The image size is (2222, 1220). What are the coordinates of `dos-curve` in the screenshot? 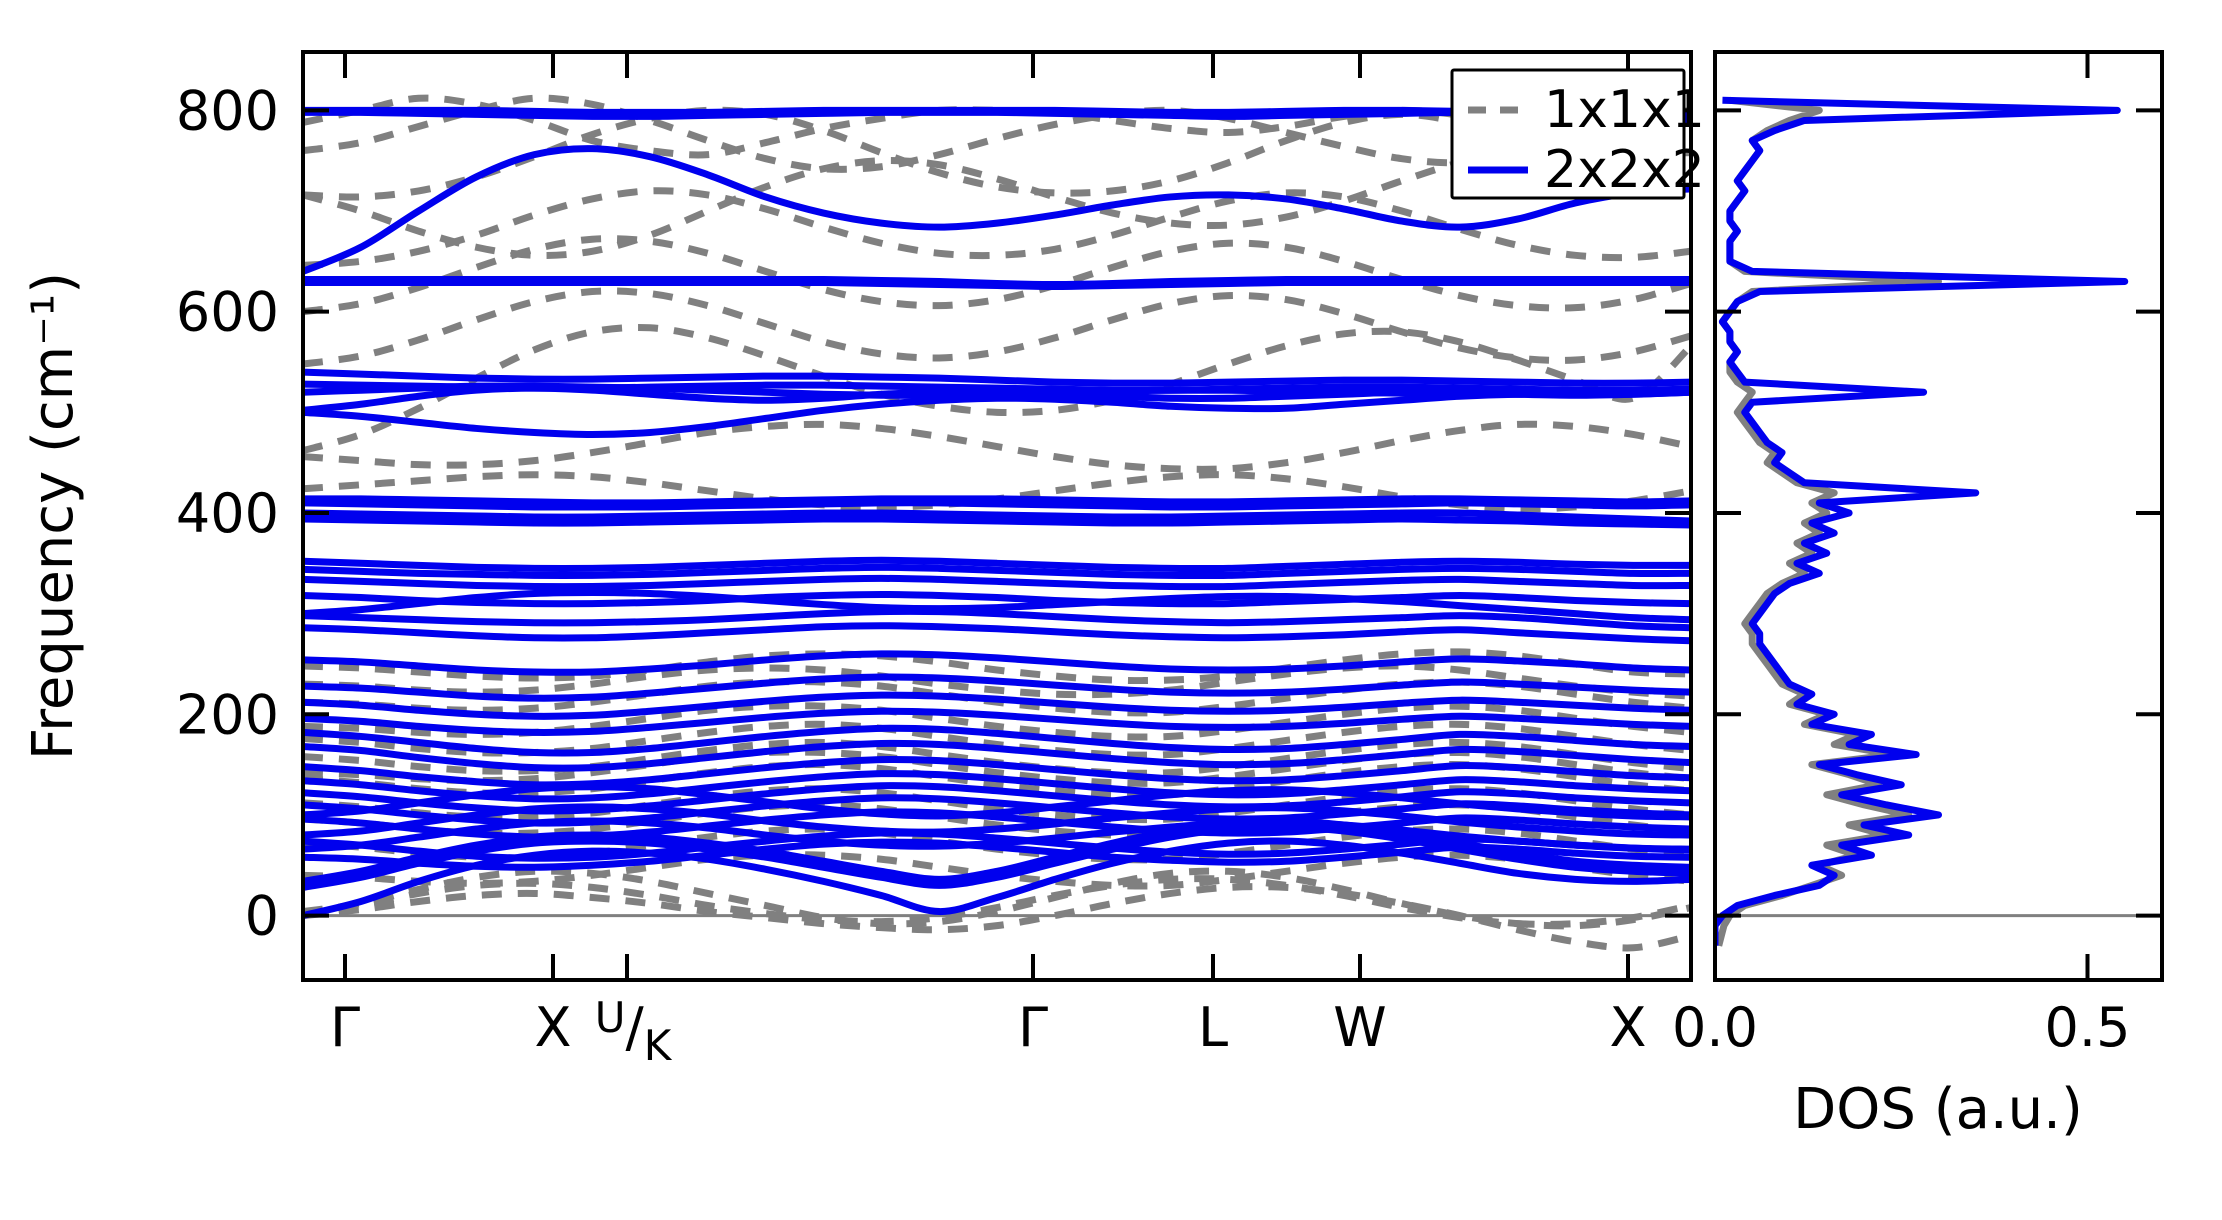 It's located at (1922, 521).